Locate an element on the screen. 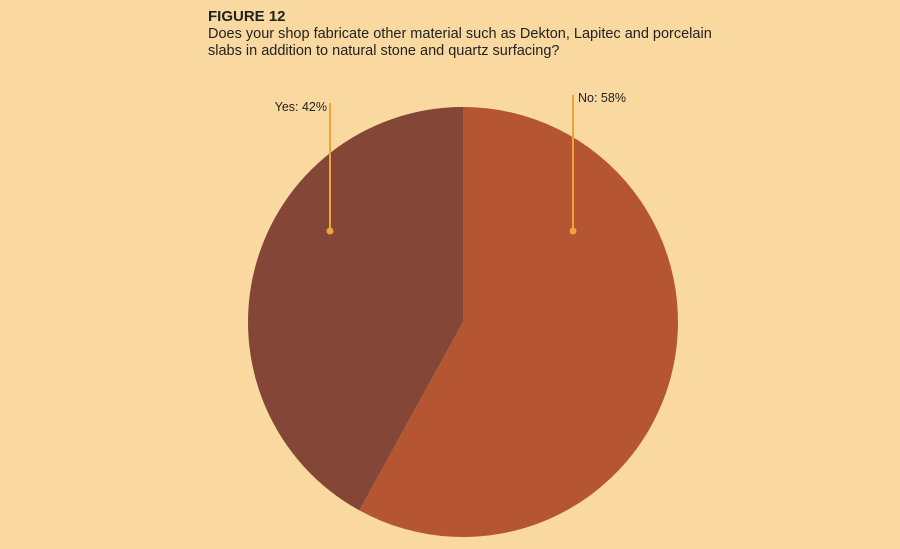  chart-title: FIGURE 12 is located at coordinates (247, 16).